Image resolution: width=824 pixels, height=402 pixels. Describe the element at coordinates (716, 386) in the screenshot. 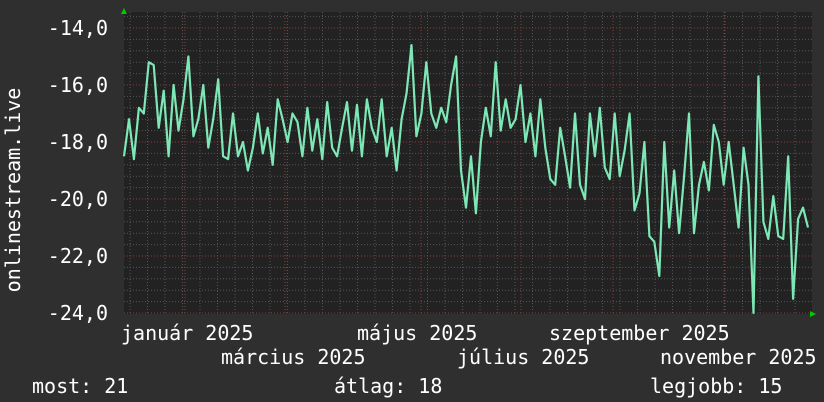

I see `legend-best: legjobb: 15` at that location.